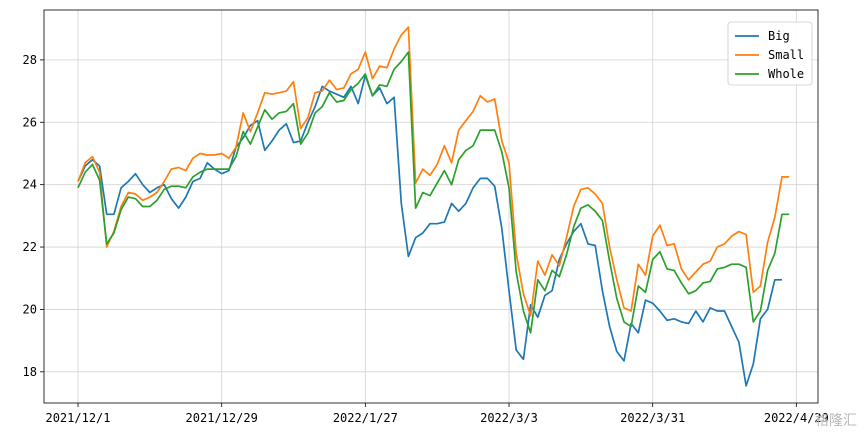 The width and height of the screenshot is (865, 438). Describe the element at coordinates (30, 247) in the screenshot. I see `y-tick-label: 22` at that location.